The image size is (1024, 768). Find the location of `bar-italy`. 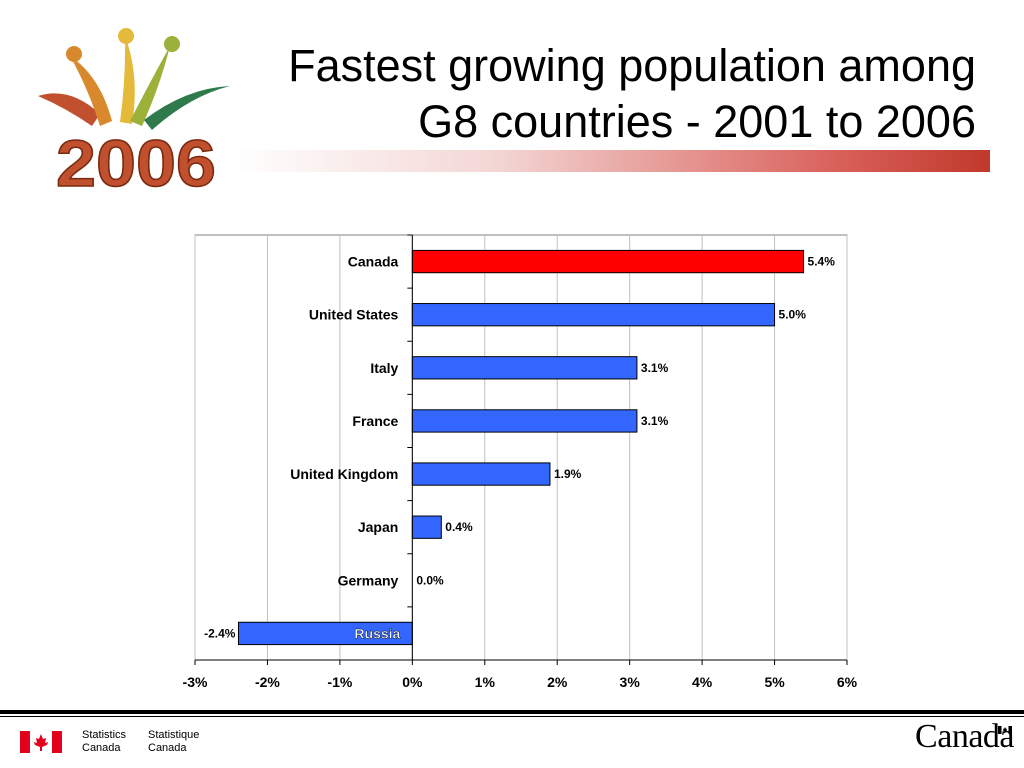

bar-italy is located at coordinates (524, 368).